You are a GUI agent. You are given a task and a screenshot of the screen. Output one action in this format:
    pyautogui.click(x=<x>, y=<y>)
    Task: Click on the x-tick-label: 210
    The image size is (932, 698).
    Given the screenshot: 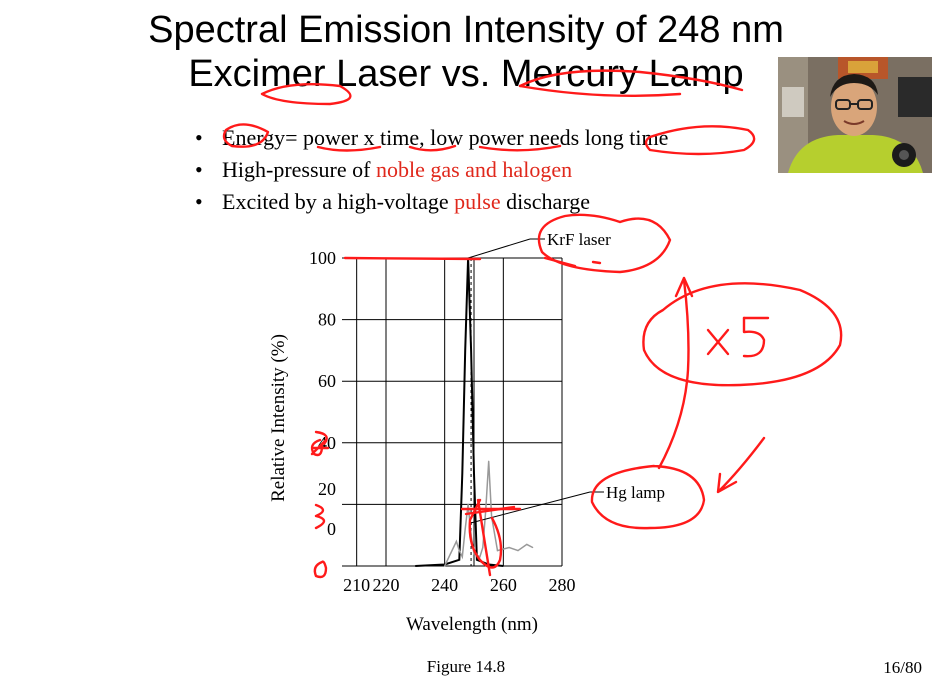 What is the action you would take?
    pyautogui.click(x=356, y=585)
    